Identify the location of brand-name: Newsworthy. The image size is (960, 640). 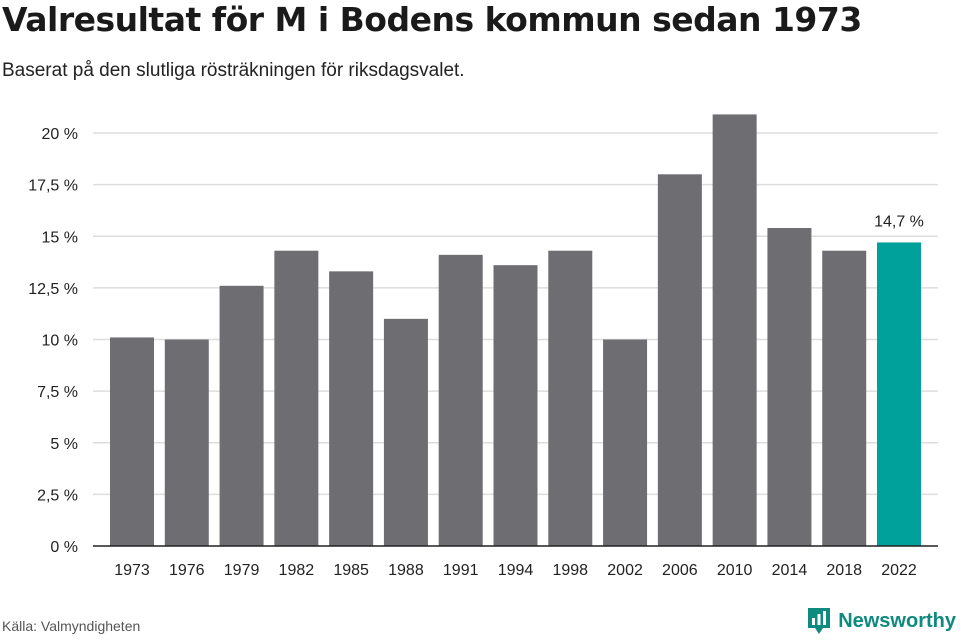
(897, 620).